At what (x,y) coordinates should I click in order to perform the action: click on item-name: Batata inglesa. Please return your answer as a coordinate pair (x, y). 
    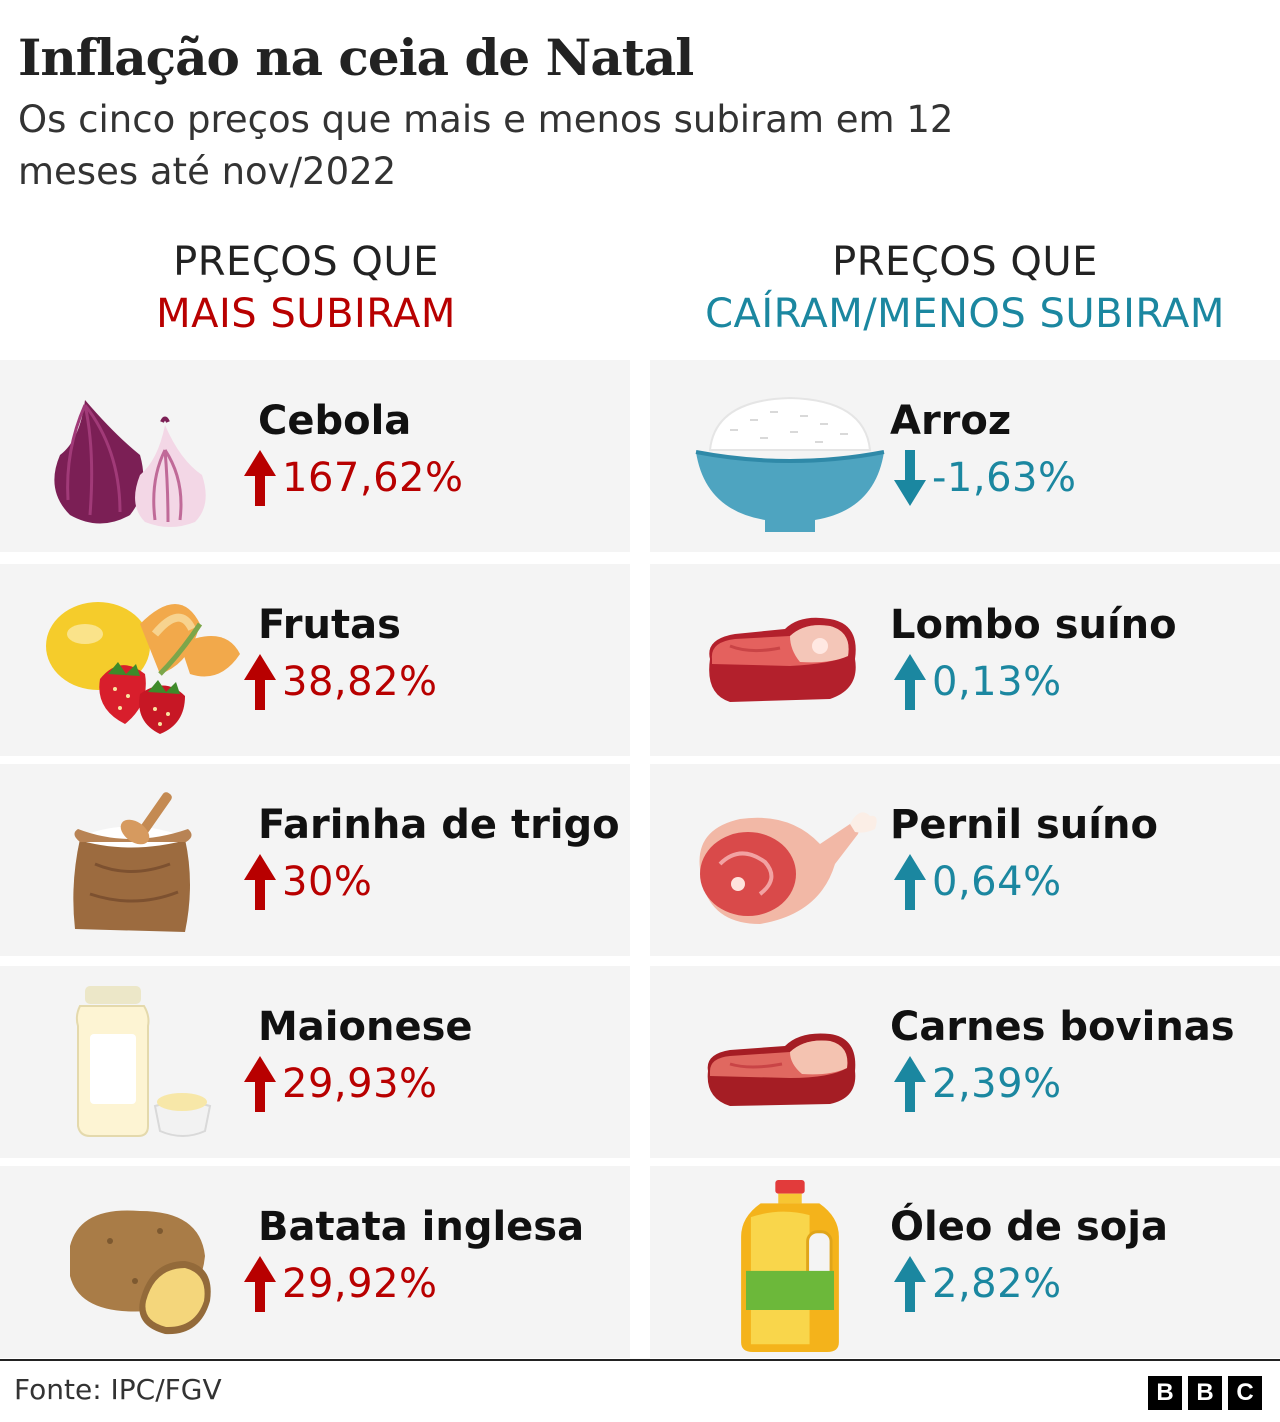
    Looking at the image, I should click on (421, 1227).